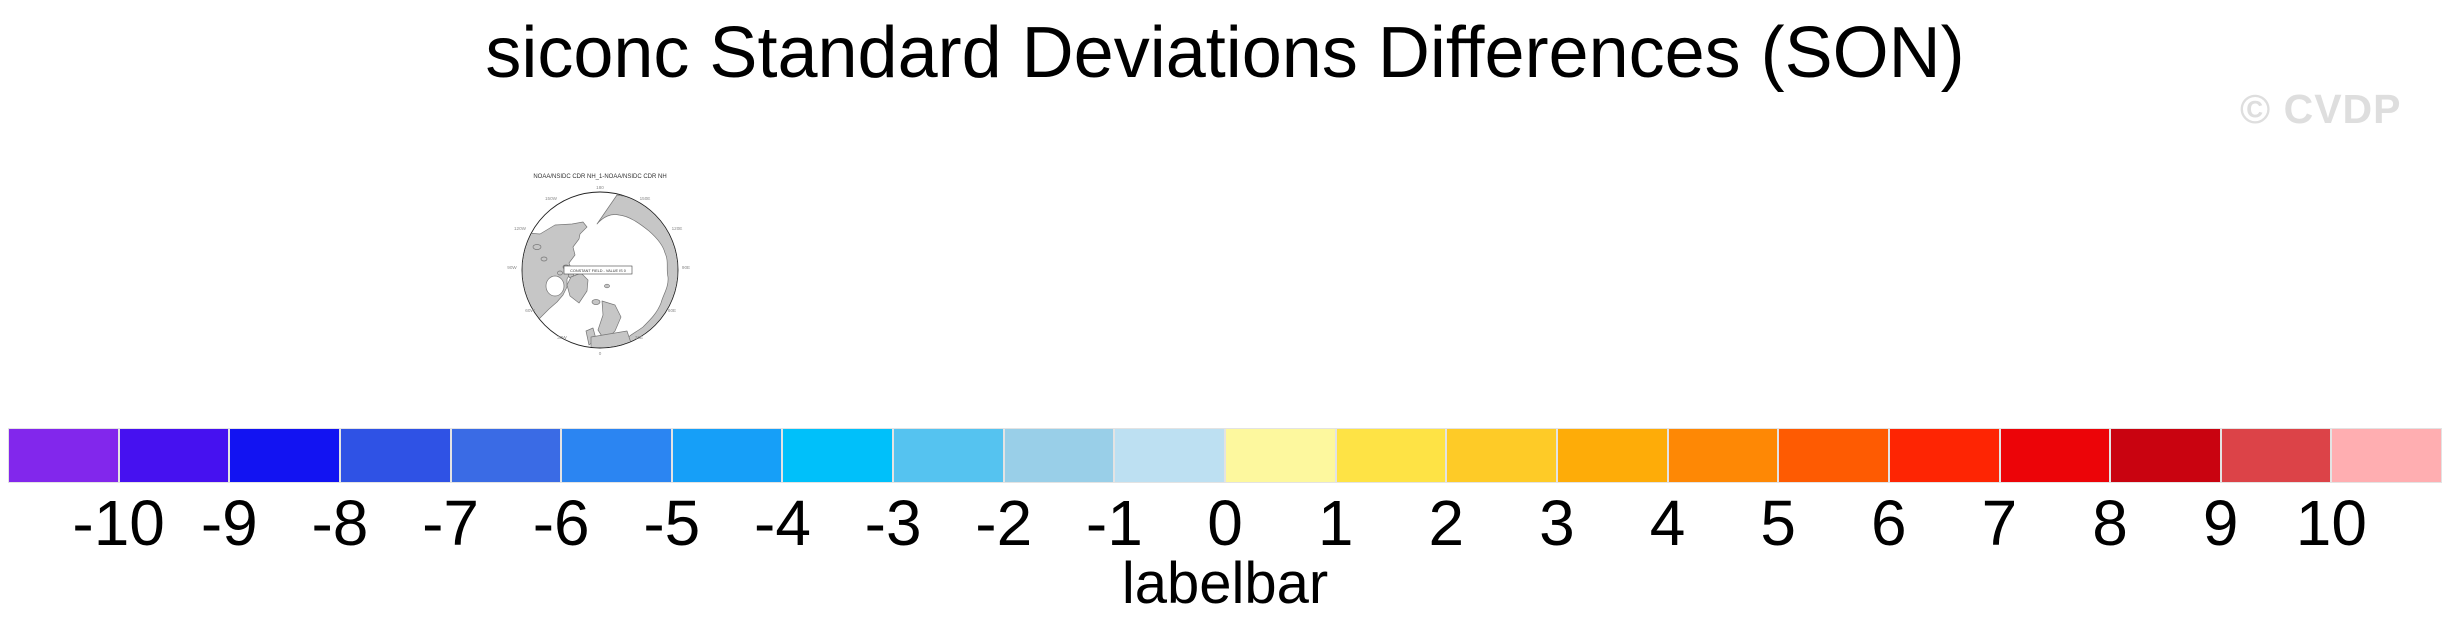 The width and height of the screenshot is (2450, 644). Describe the element at coordinates (613, 339) in the screenshot. I see `landmass-europe` at that location.